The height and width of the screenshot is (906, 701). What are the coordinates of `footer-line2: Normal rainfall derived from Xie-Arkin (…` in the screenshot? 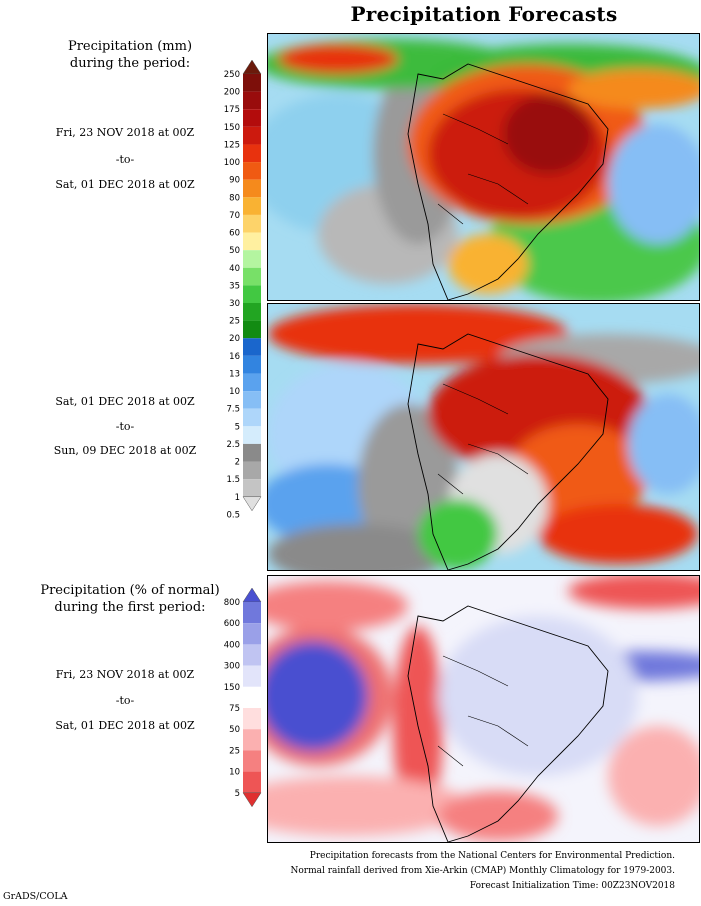 It's located at (483, 871).